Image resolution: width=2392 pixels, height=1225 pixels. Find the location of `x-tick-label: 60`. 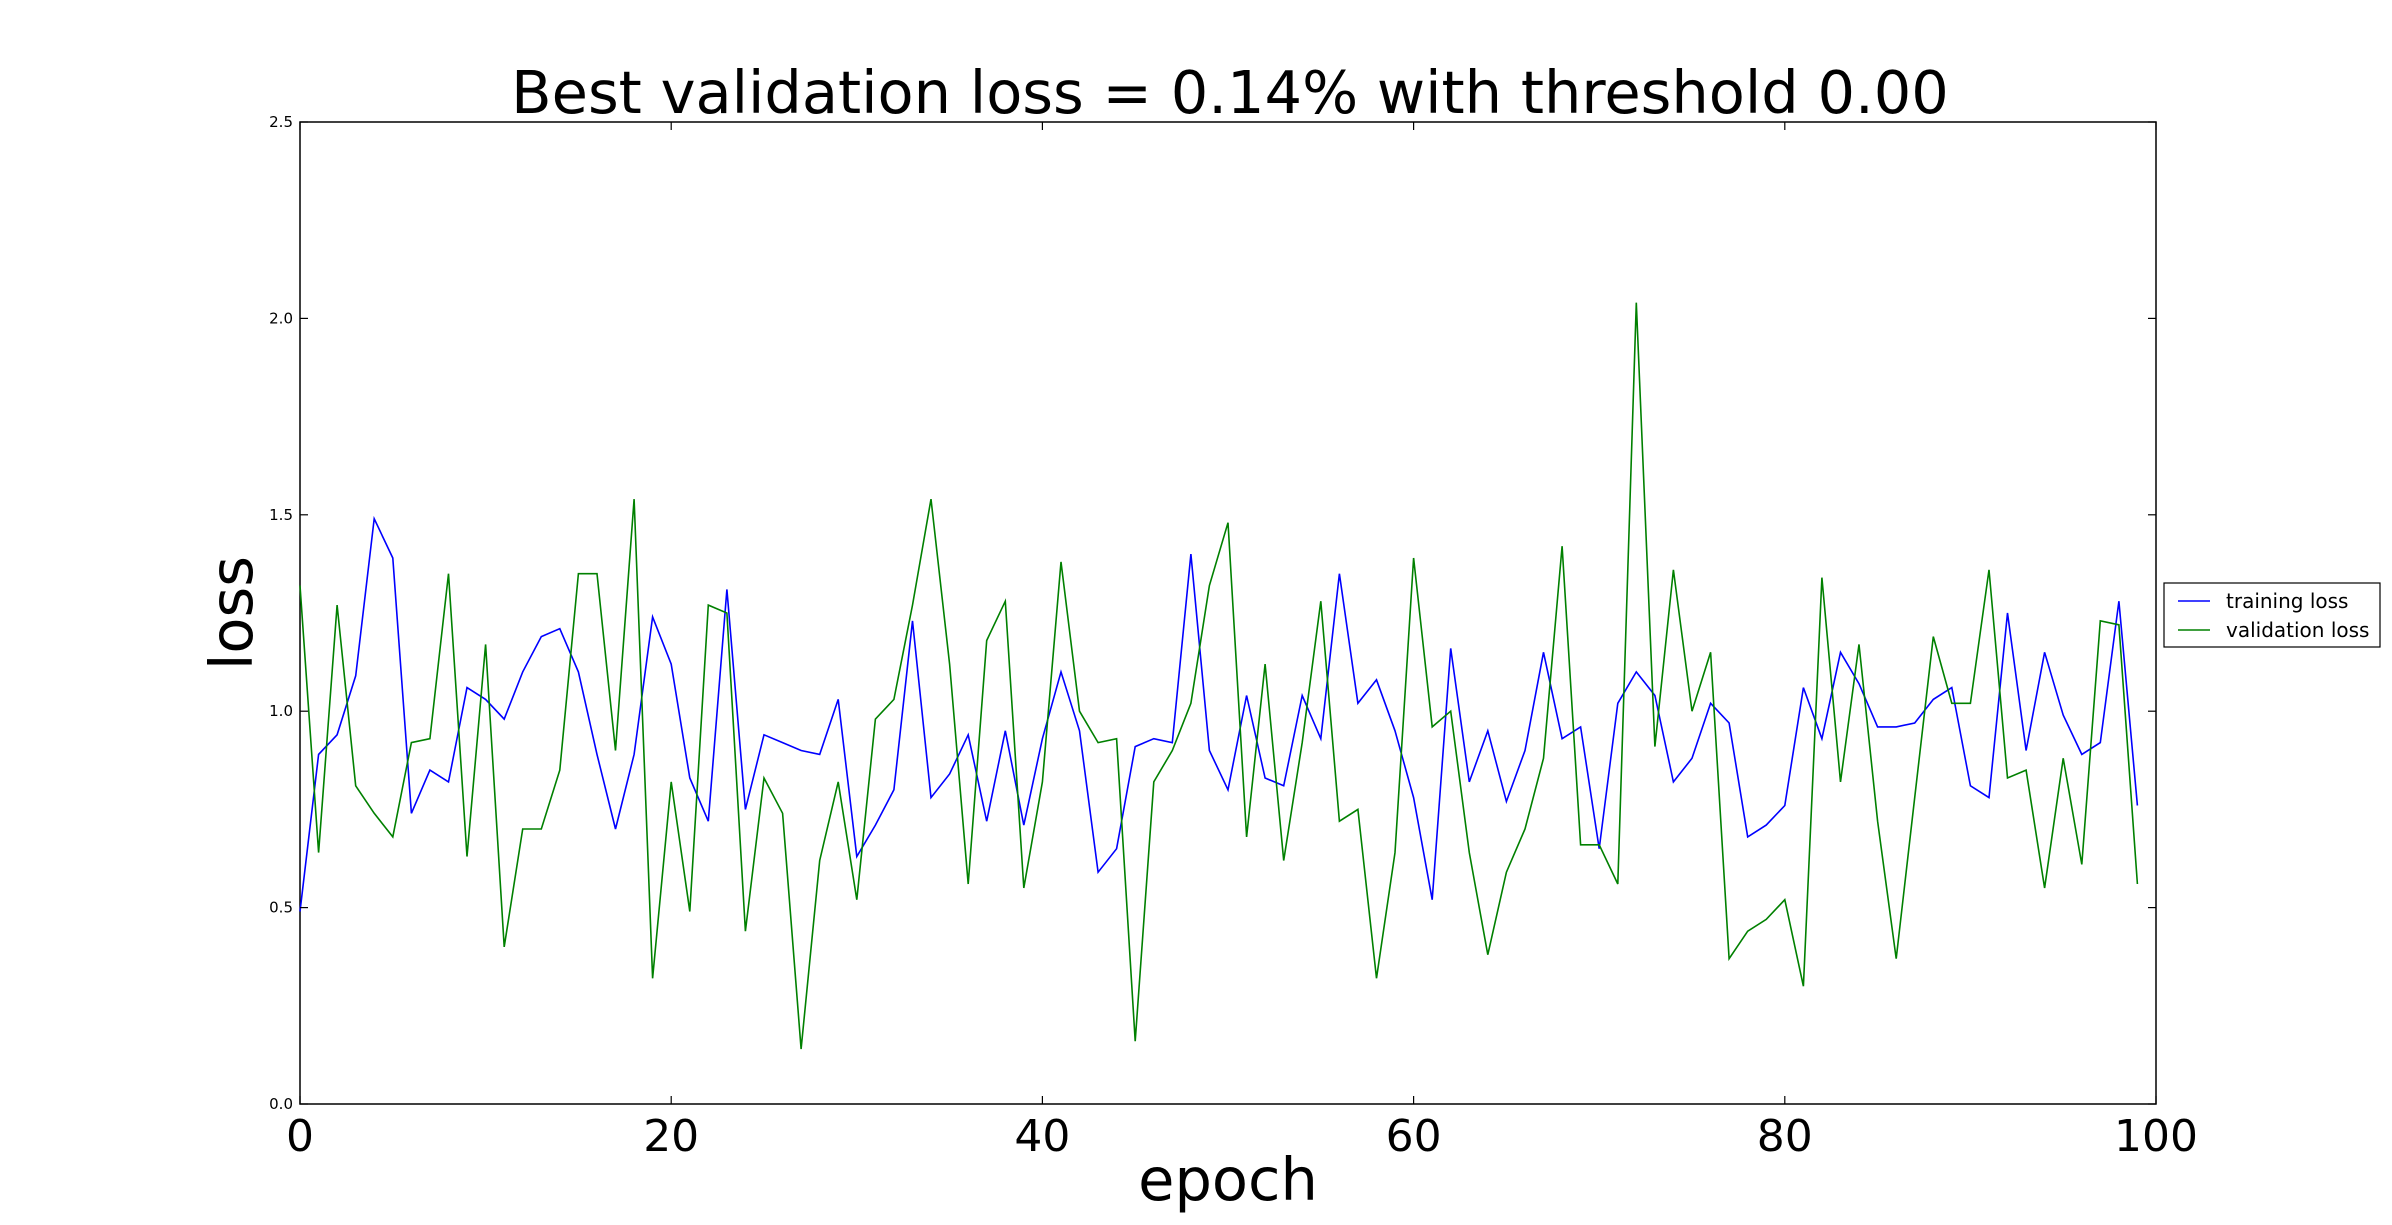

x-tick-label: 60 is located at coordinates (1414, 1136).